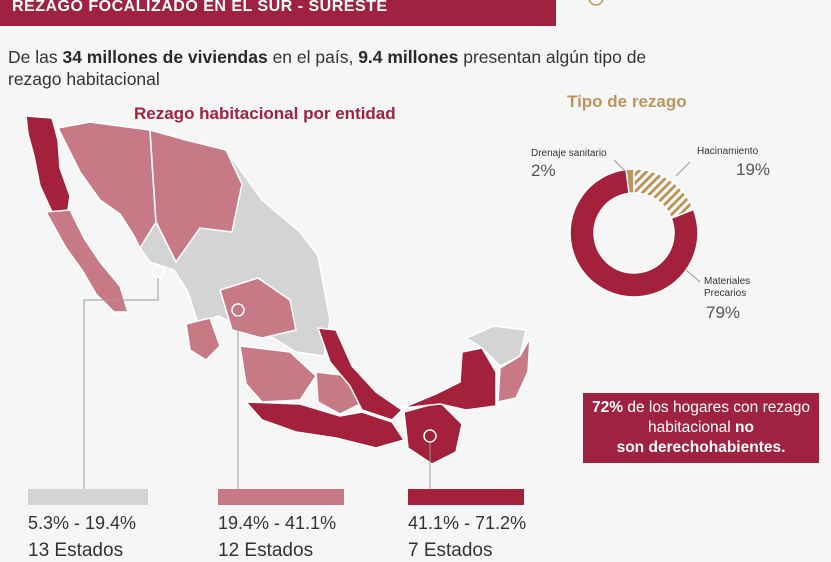 Image resolution: width=831 pixels, height=562 pixels. What do you see at coordinates (82, 523) in the screenshot?
I see `legend-range-low: 5.3% - 19.4%` at bounding box center [82, 523].